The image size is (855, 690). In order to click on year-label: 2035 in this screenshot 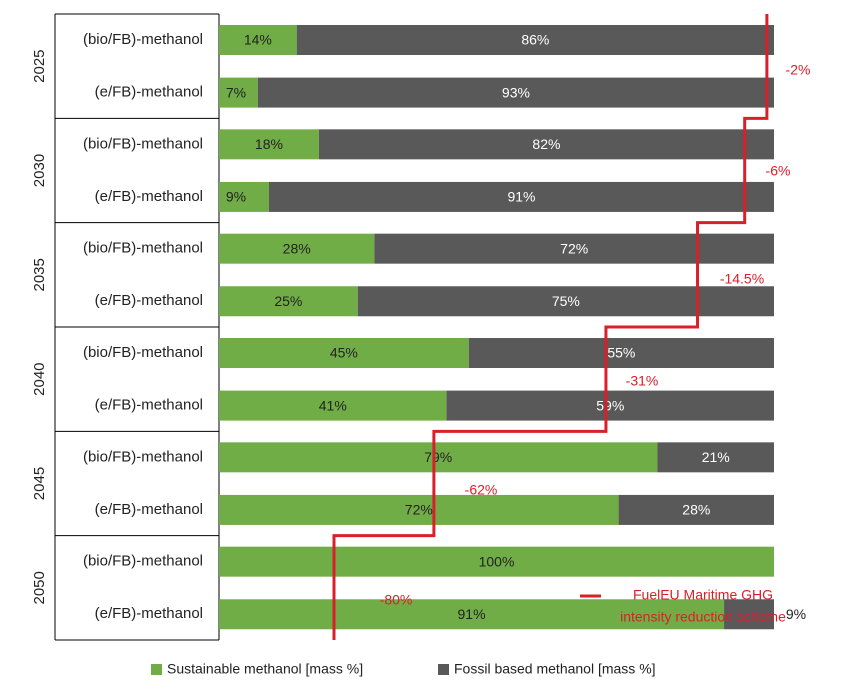, I will do `click(39, 274)`.